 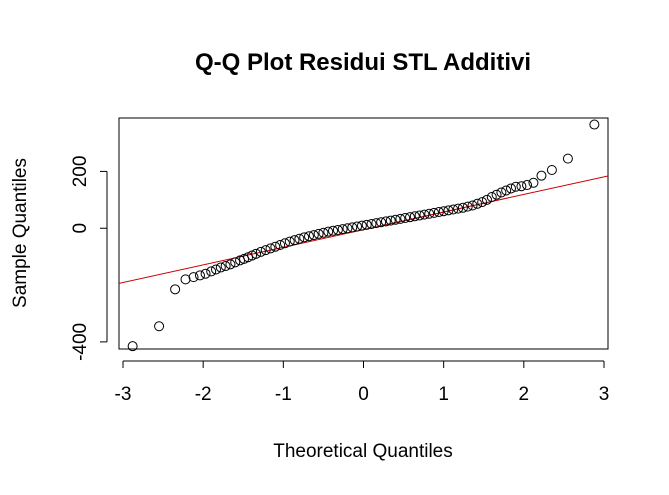 What do you see at coordinates (362, 382) in the screenshot?
I see `x-axis: -3 -2 -1 0 1 2 3` at bounding box center [362, 382].